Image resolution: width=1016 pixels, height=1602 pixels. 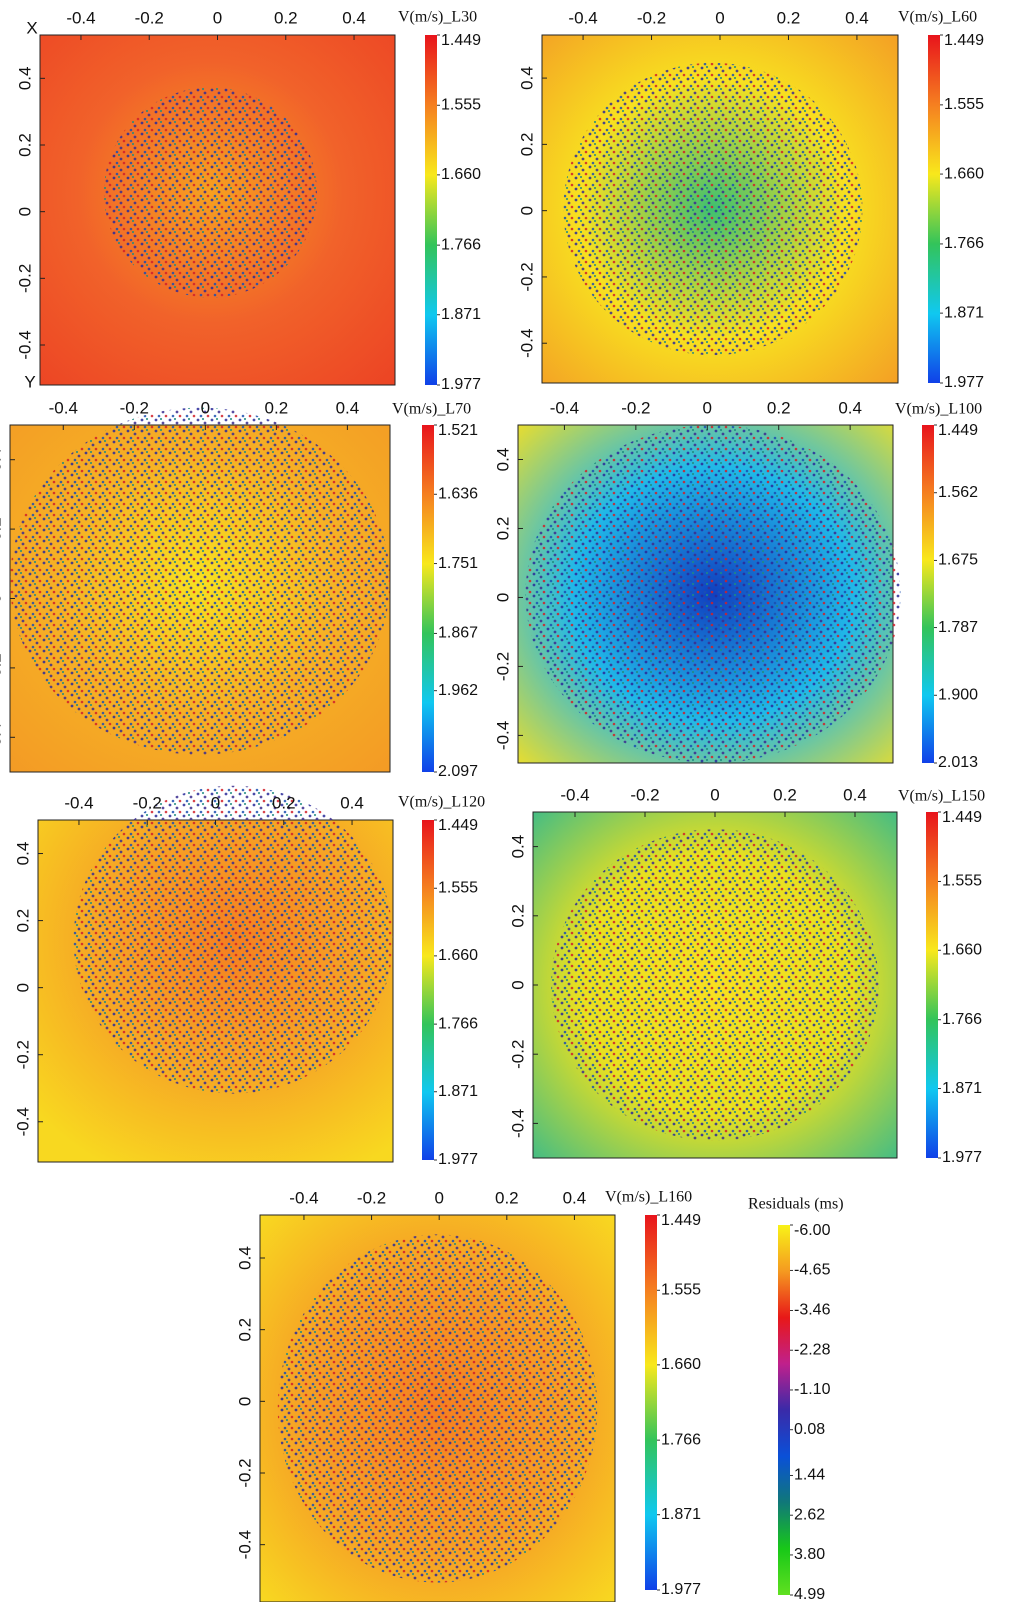 I want to click on colorbar-title: V(m/s)_L120, so click(x=441, y=802).